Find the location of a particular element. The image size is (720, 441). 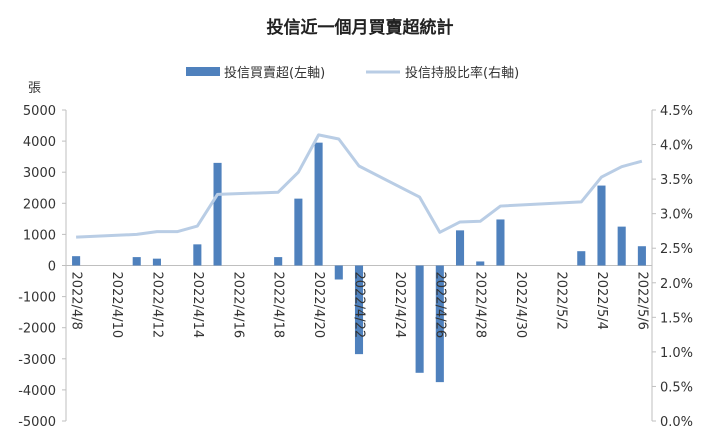

chart-title: 投信近一個月買賣超統計 is located at coordinates (360, 27).